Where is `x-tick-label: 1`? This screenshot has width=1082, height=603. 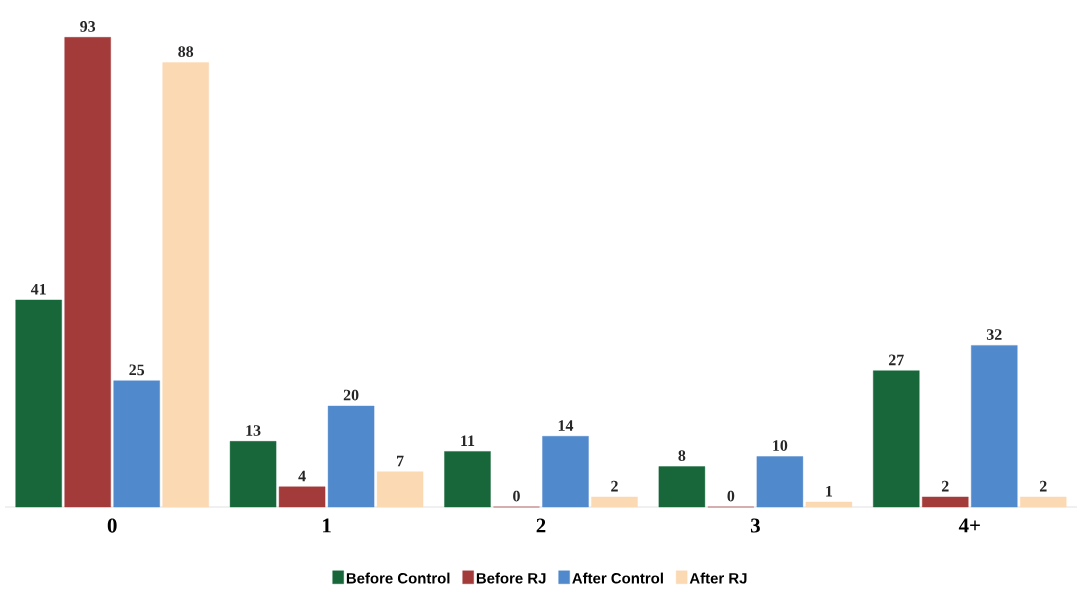
x-tick-label: 1 is located at coordinates (327, 525).